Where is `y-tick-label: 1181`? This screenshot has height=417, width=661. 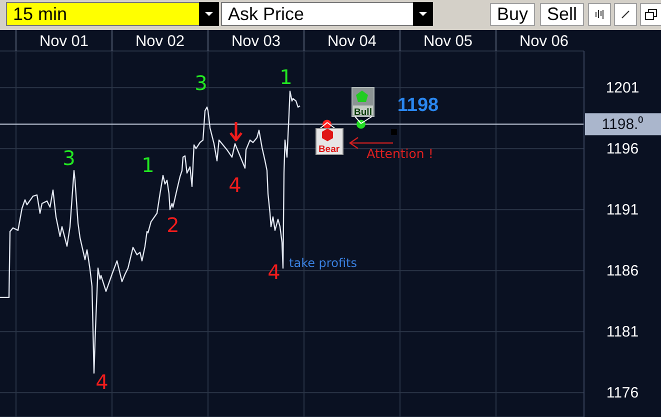 y-tick-label: 1181 is located at coordinates (622, 332).